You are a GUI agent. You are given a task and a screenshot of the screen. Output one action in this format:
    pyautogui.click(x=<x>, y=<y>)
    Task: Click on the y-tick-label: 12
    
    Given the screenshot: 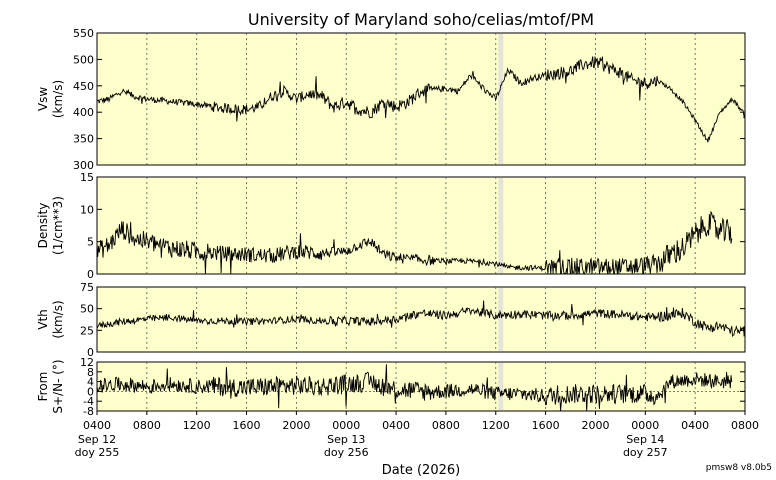 What is the action you would take?
    pyautogui.click(x=87, y=362)
    